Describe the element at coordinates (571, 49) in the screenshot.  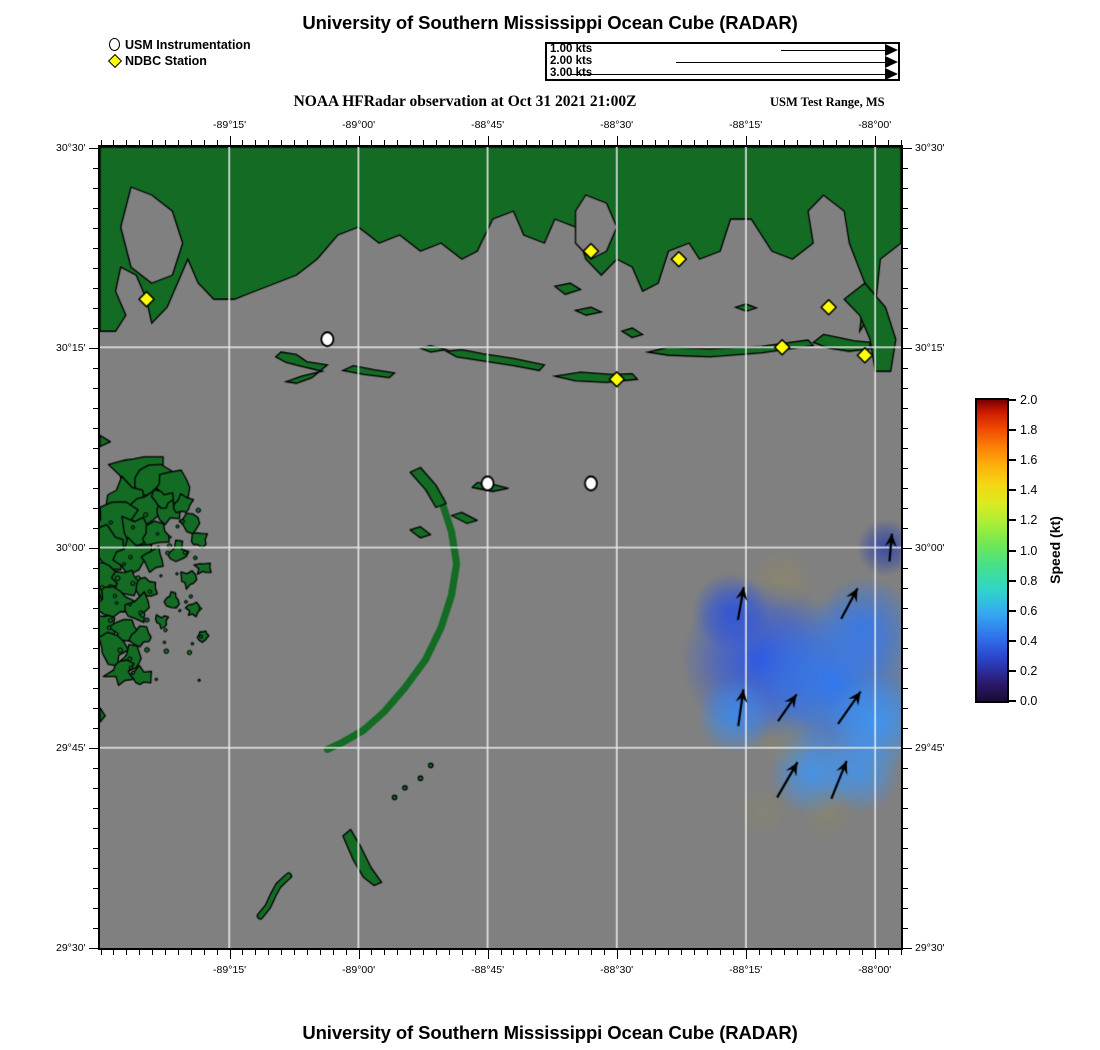
I see `vector-scale-label-1: 1.00 kts` at that location.